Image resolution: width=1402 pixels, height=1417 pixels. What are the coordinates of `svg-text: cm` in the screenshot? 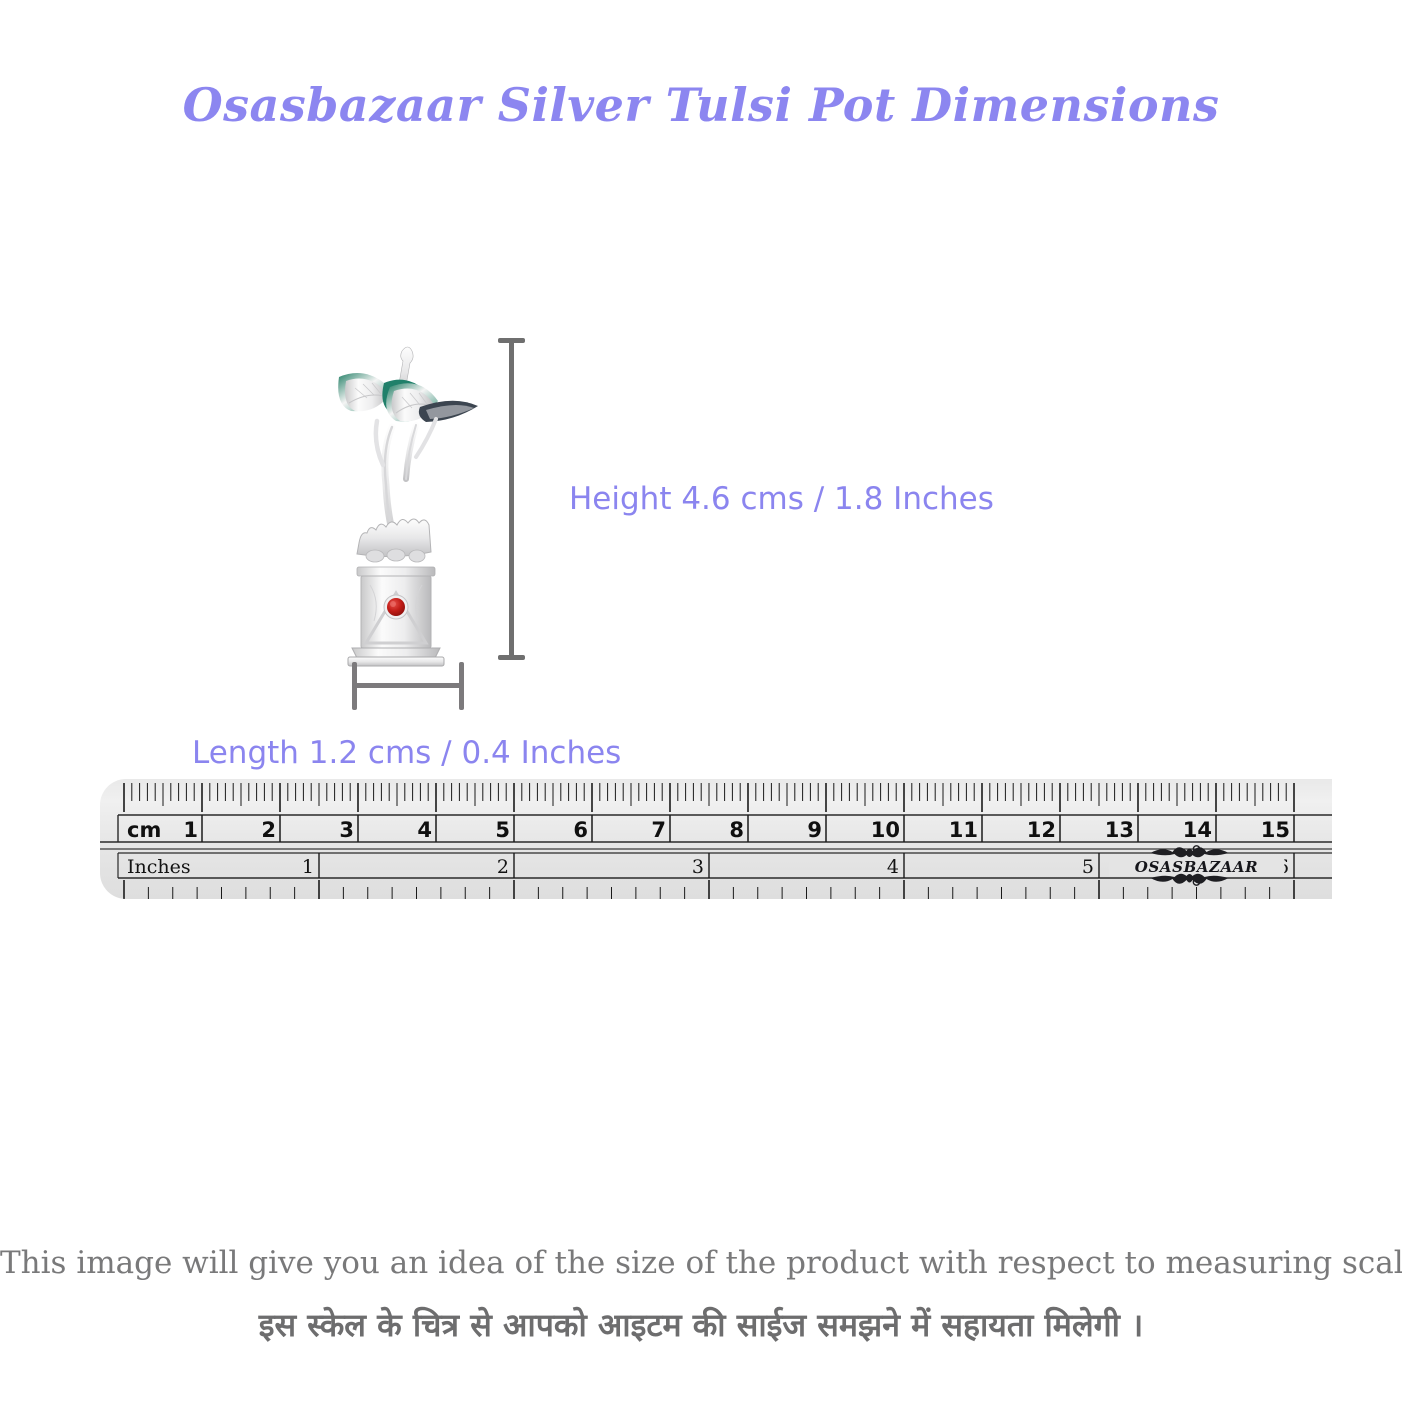 It's located at (144, 830).